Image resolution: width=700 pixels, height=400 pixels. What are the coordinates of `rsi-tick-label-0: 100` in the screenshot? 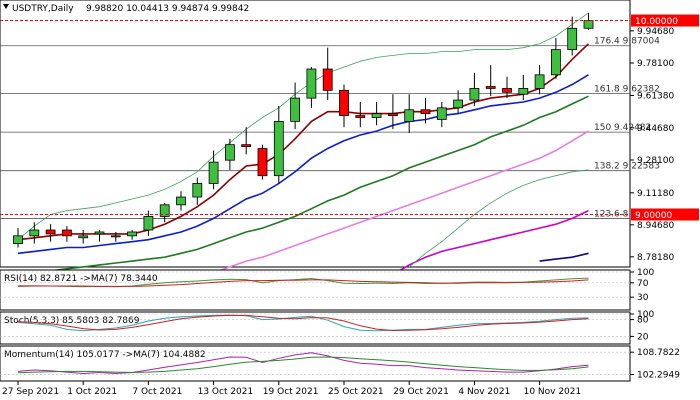 It's located at (645, 273).